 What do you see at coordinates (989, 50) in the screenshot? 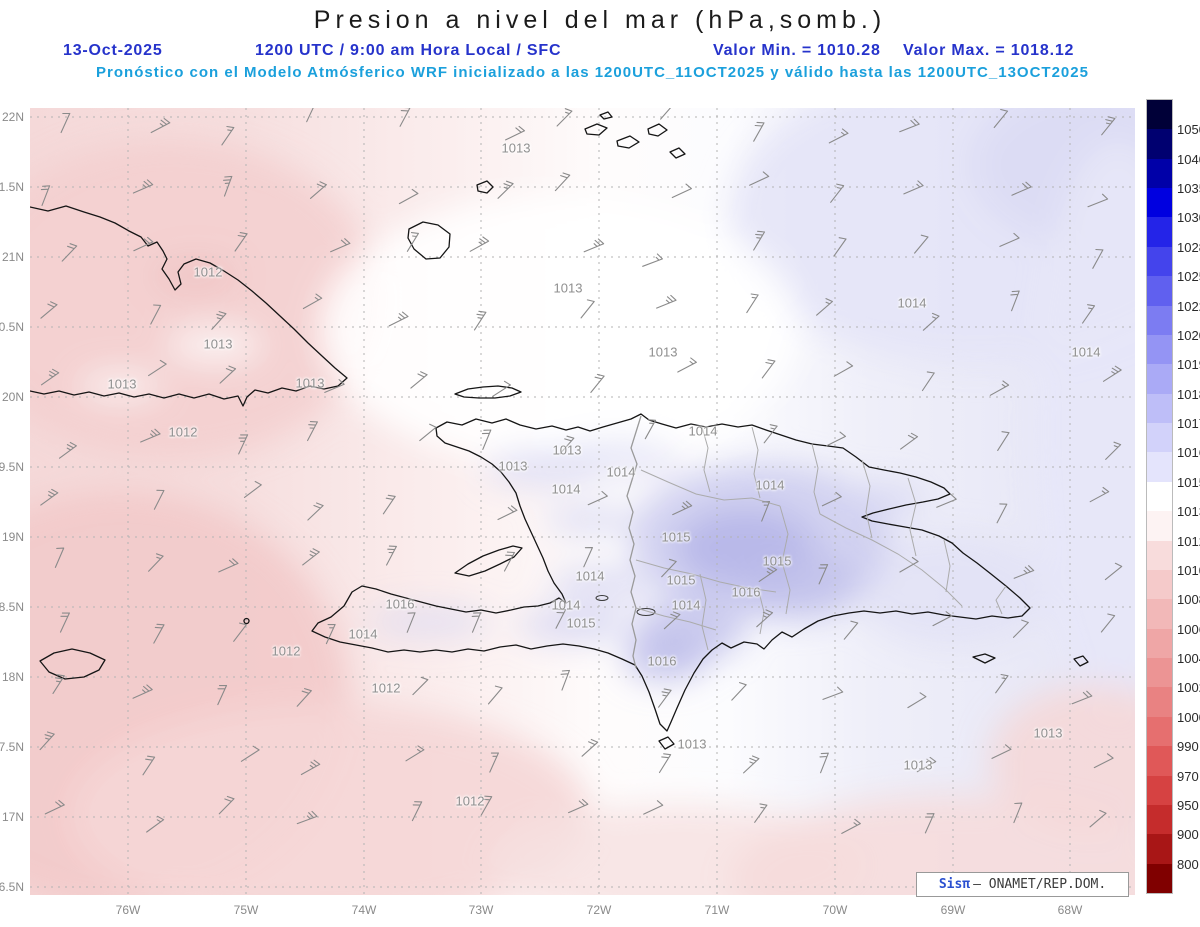
I see `header-max-value: Valor Max. = 1018.12` at bounding box center [989, 50].